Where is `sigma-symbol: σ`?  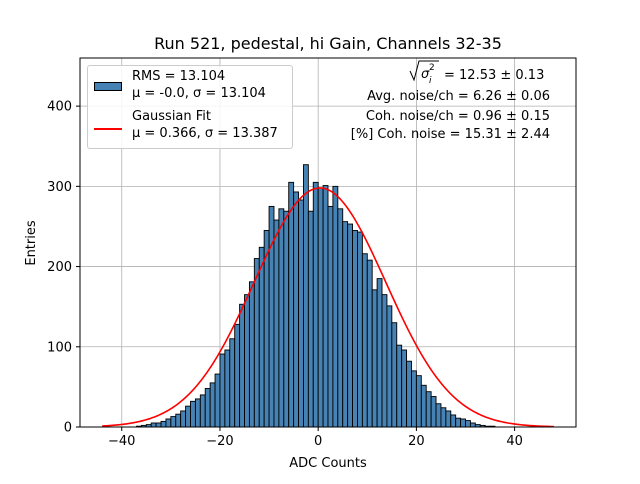 sigma-symbol: σ is located at coordinates (425, 74).